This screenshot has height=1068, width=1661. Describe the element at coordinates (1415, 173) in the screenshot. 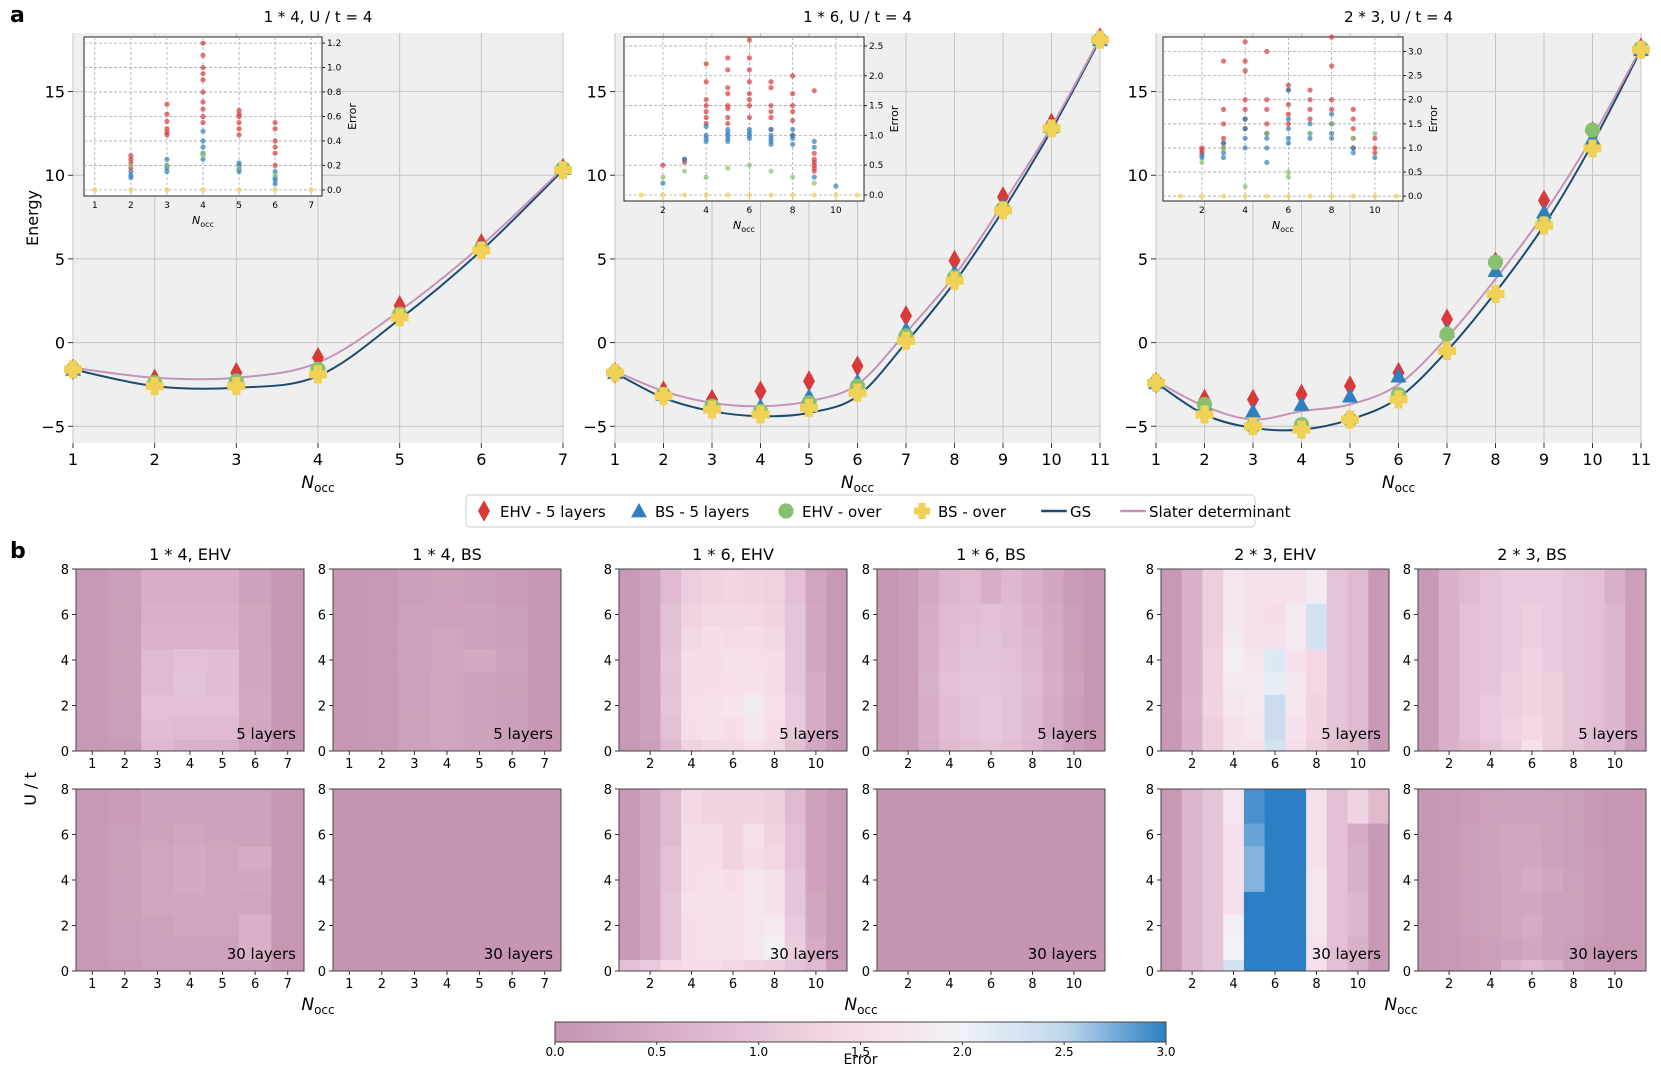

I see `inset-y-tick-label: 0.5` at that location.